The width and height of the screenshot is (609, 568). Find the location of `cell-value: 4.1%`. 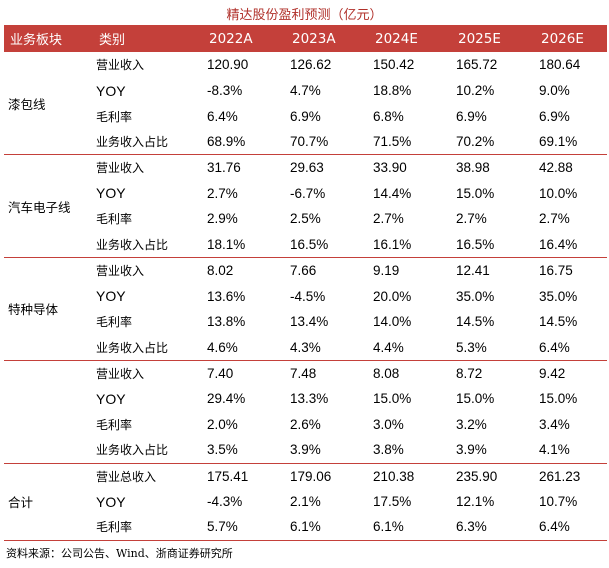

cell-value: 4.1% is located at coordinates (565, 450).